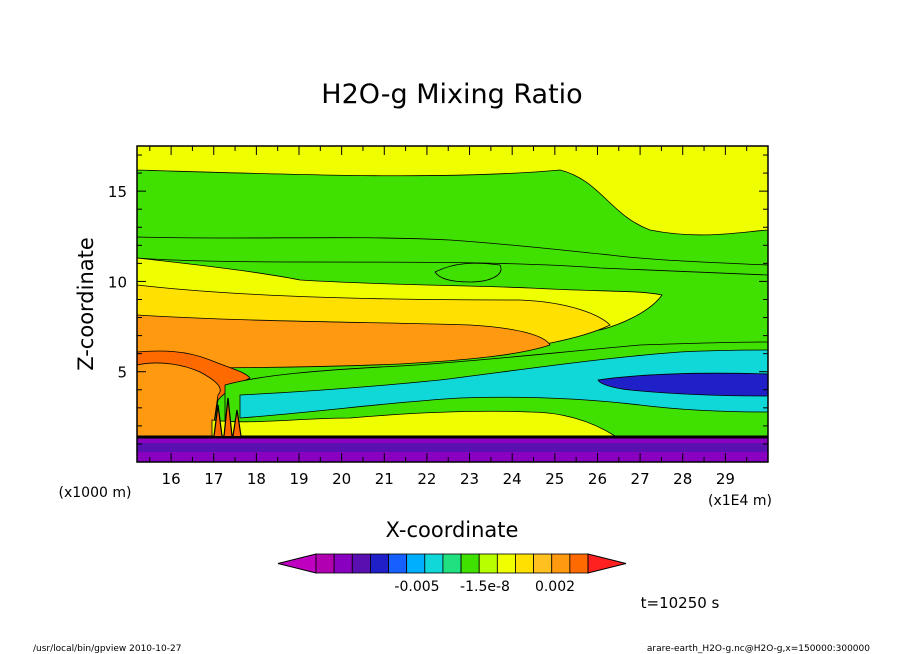 This screenshot has width=904, height=654. Describe the element at coordinates (341, 479) in the screenshot. I see `x-tick-label: 20` at that location.